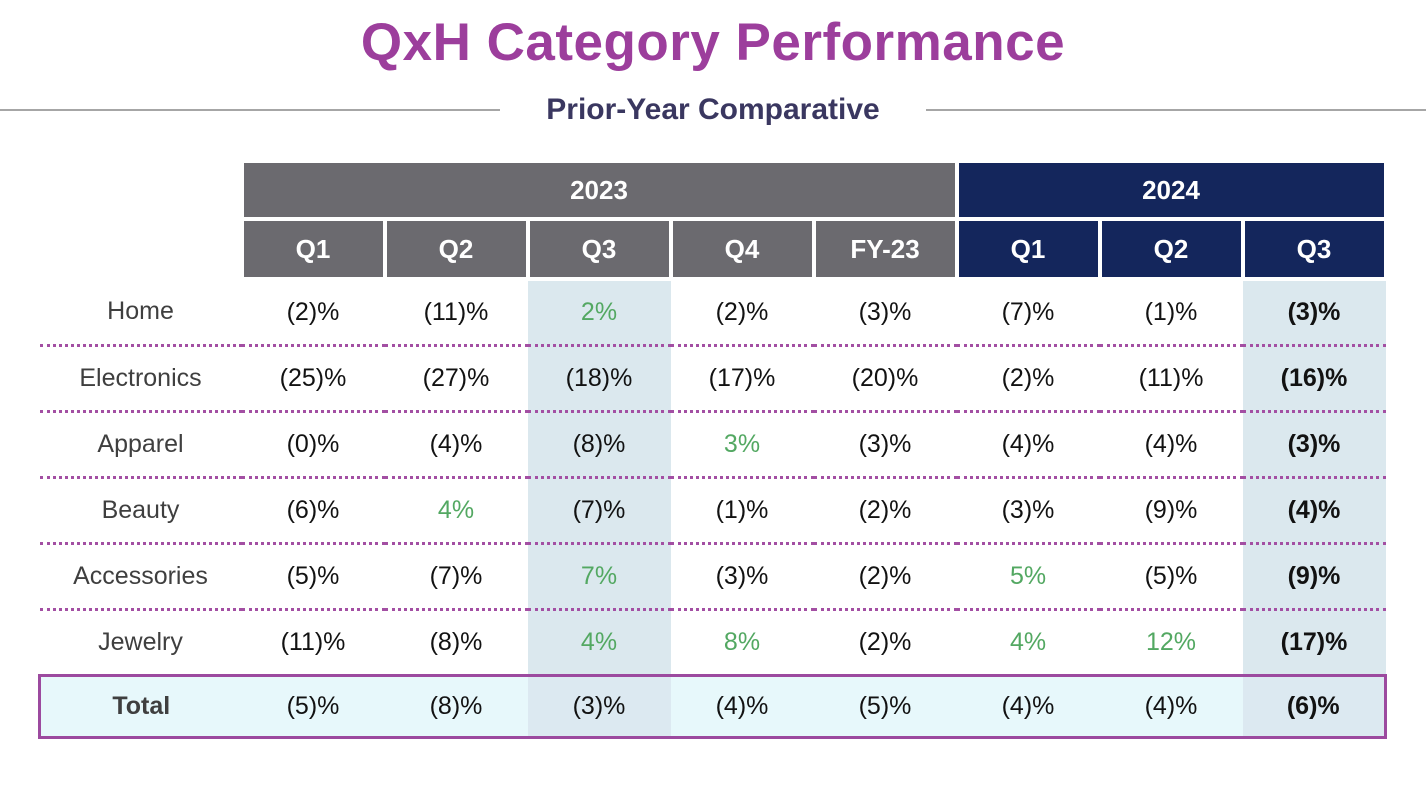 The image size is (1426, 792). I want to click on column-header-q2-2023: Q2, so click(456, 249).